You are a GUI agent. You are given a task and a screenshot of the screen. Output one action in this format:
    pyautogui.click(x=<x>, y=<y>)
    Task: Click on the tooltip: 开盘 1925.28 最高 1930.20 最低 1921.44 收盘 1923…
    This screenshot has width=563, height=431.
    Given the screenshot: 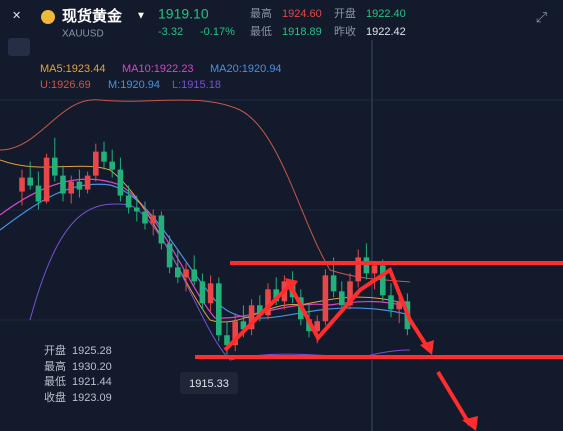 What is the action you would take?
    pyautogui.click(x=78, y=373)
    